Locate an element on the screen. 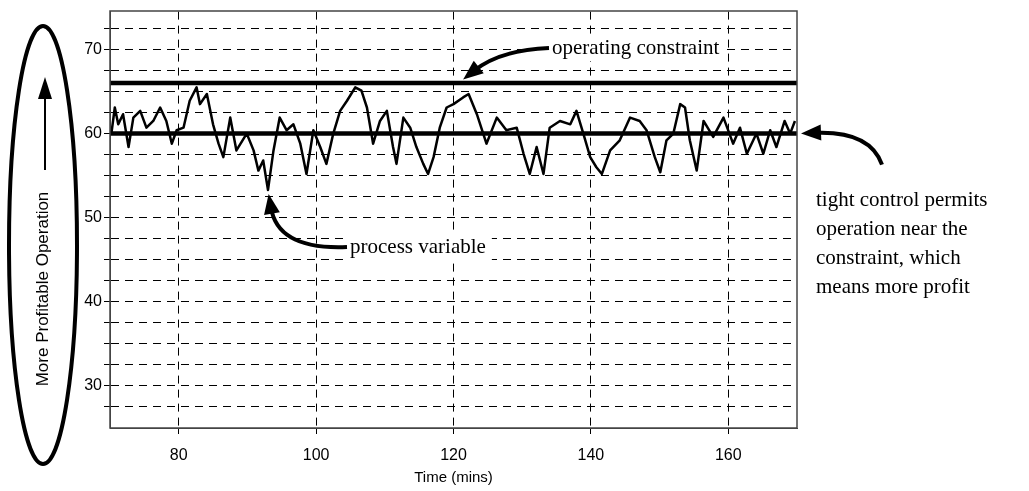 The image size is (1029, 491). x-tick-label: 120 is located at coordinates (453, 455).